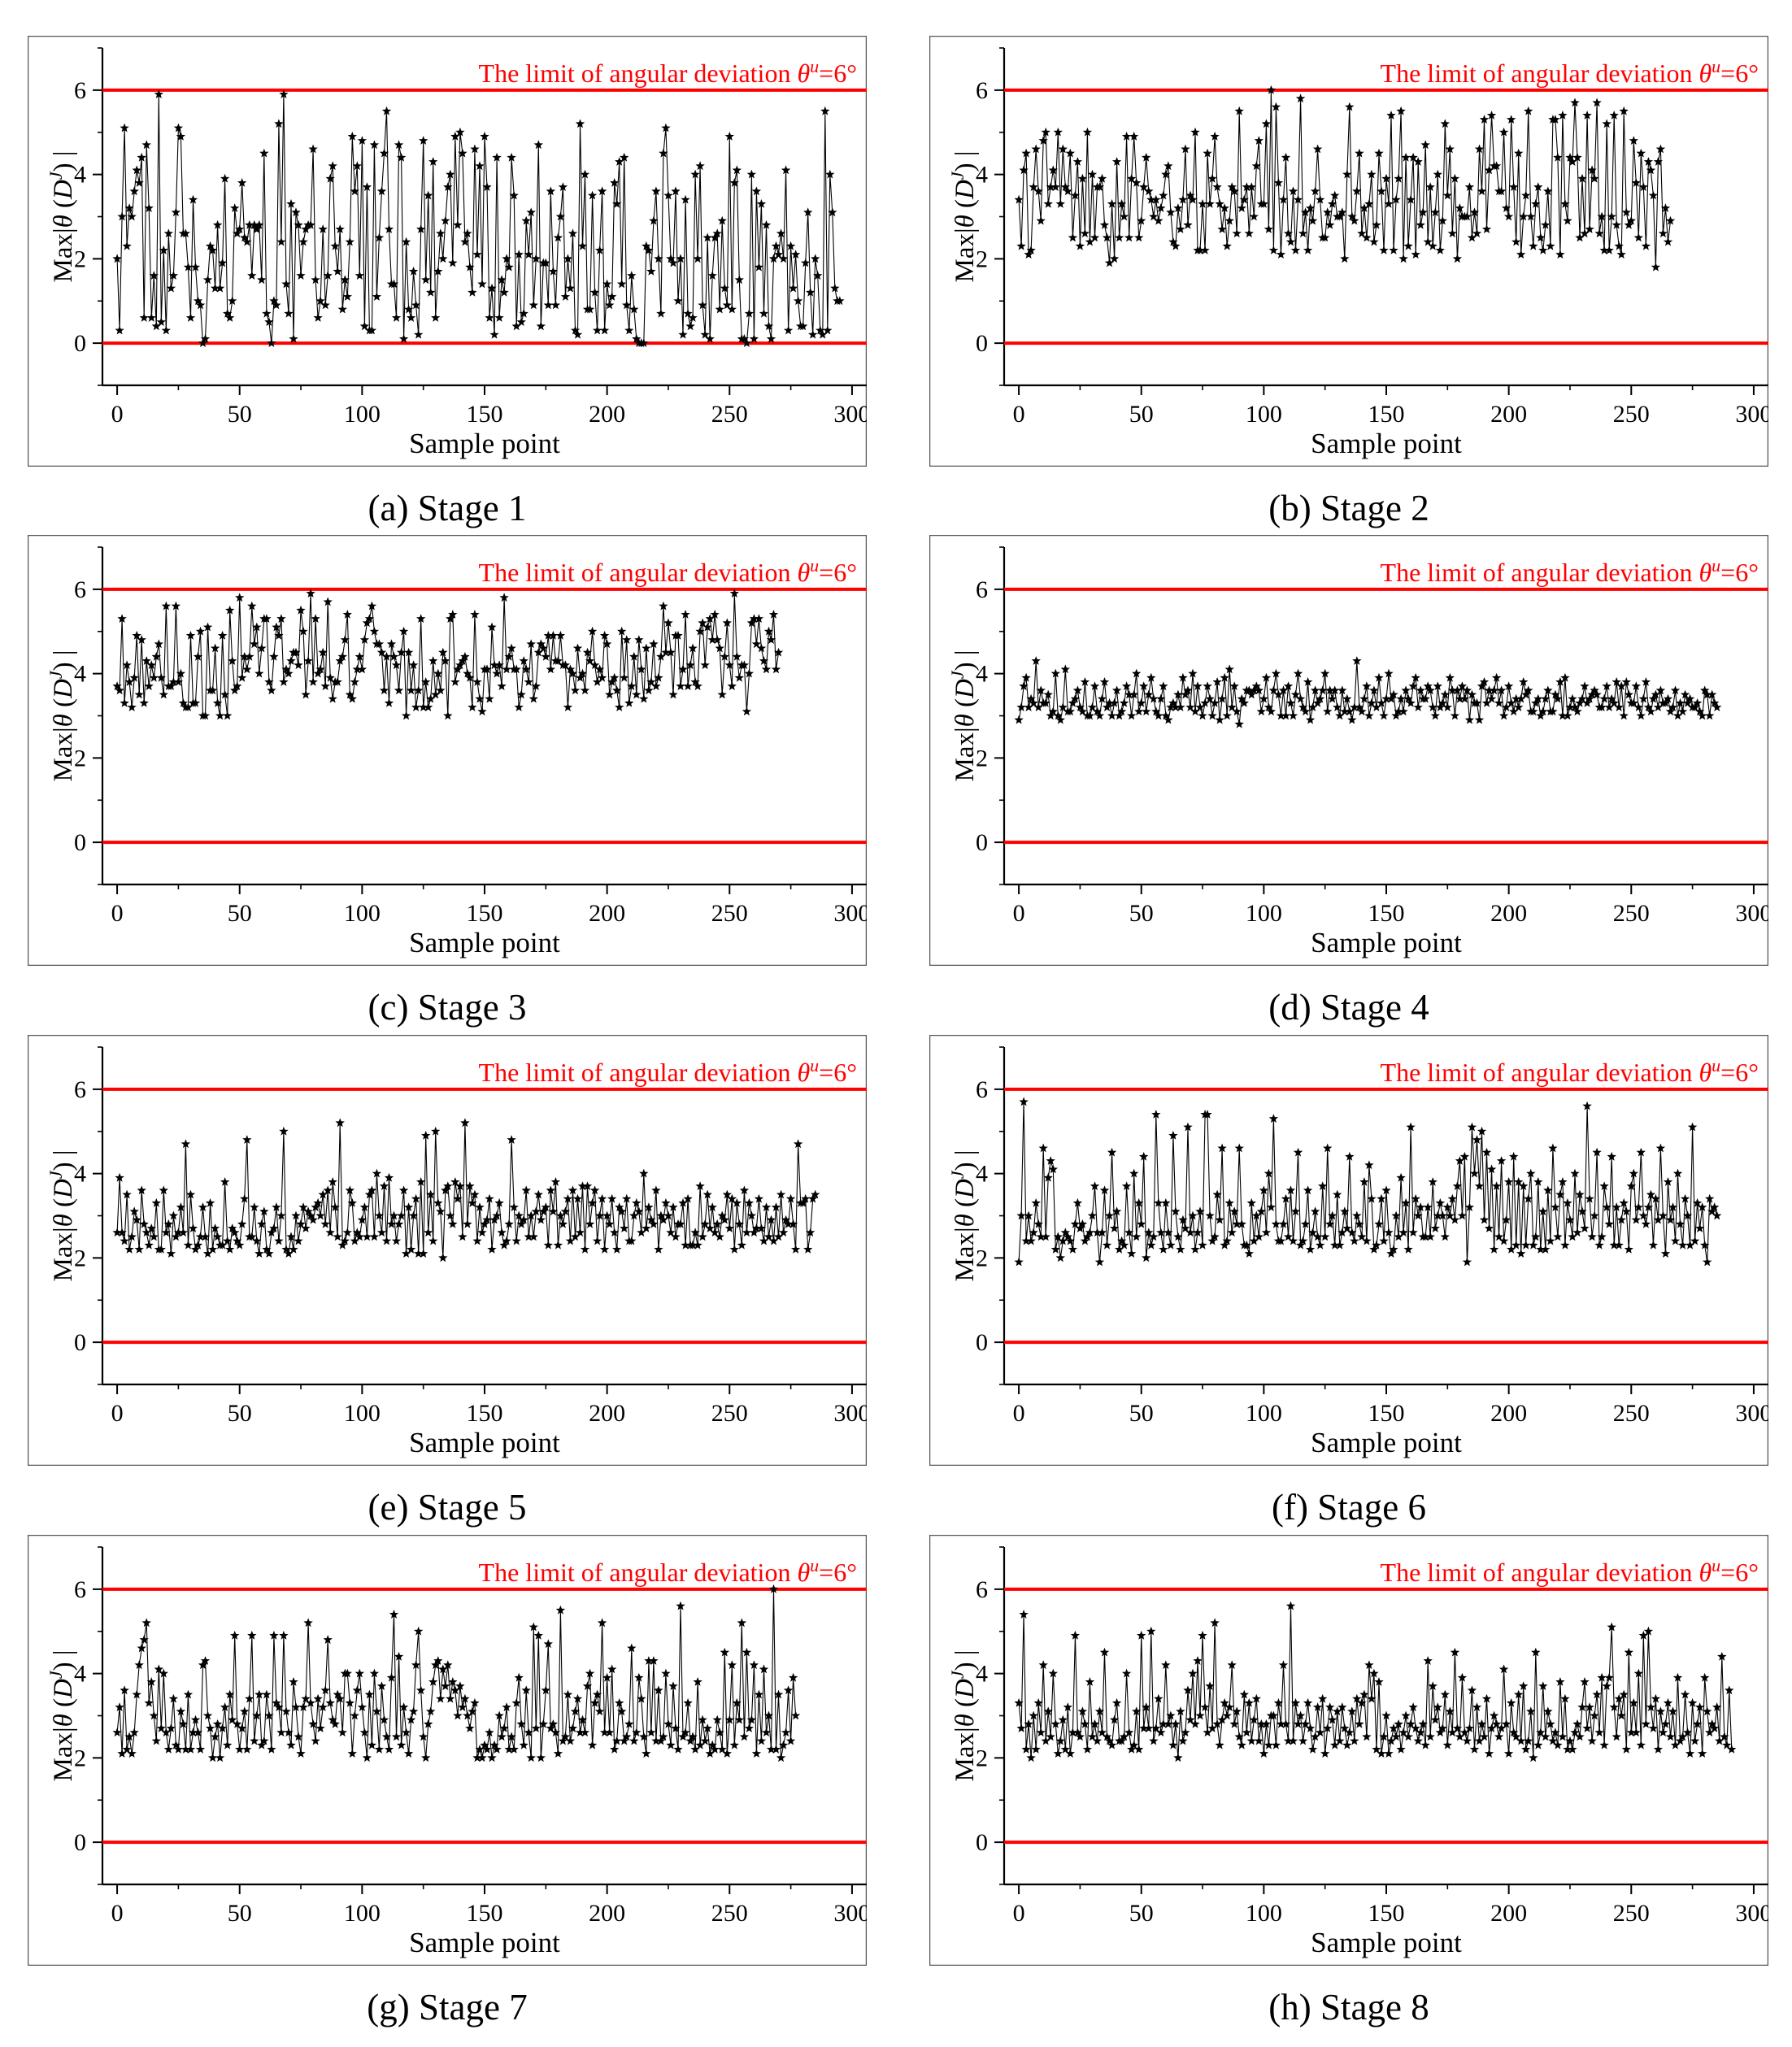 This screenshot has width=1792, height=2047. What do you see at coordinates (240, 1913) in the screenshot?
I see `x-tick-label: 50` at bounding box center [240, 1913].